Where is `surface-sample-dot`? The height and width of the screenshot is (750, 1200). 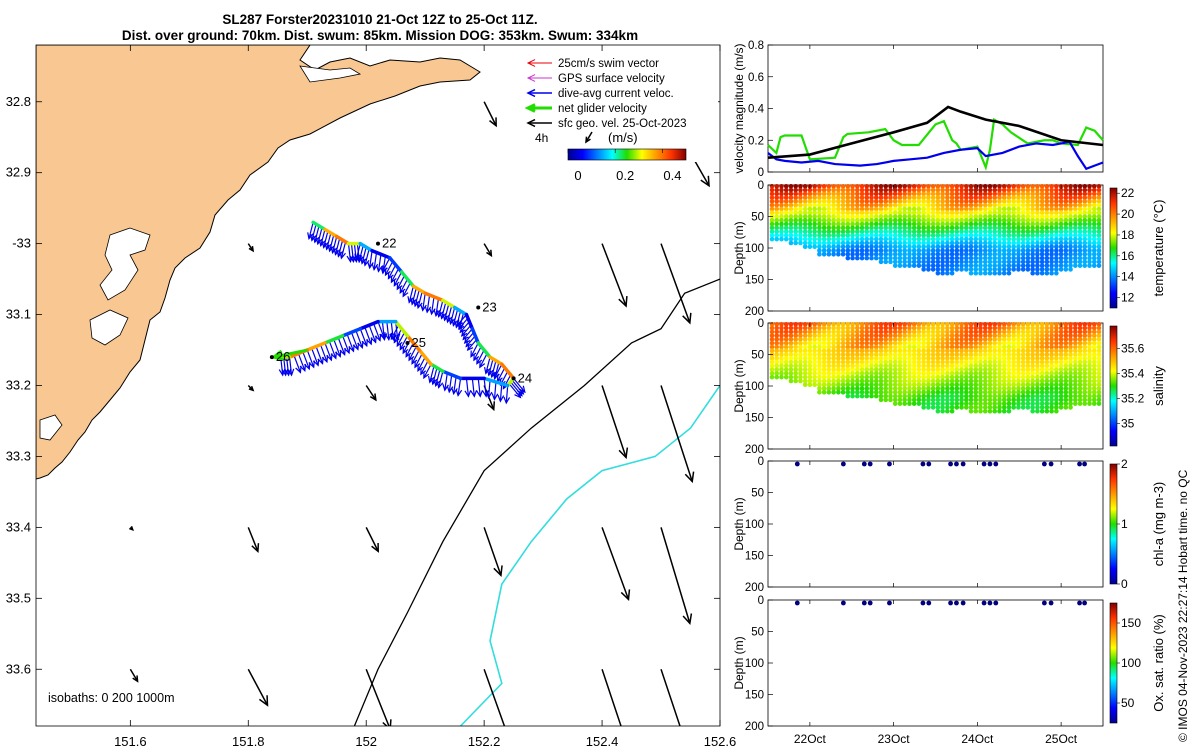
surface-sample-dot is located at coordinates (1051, 603).